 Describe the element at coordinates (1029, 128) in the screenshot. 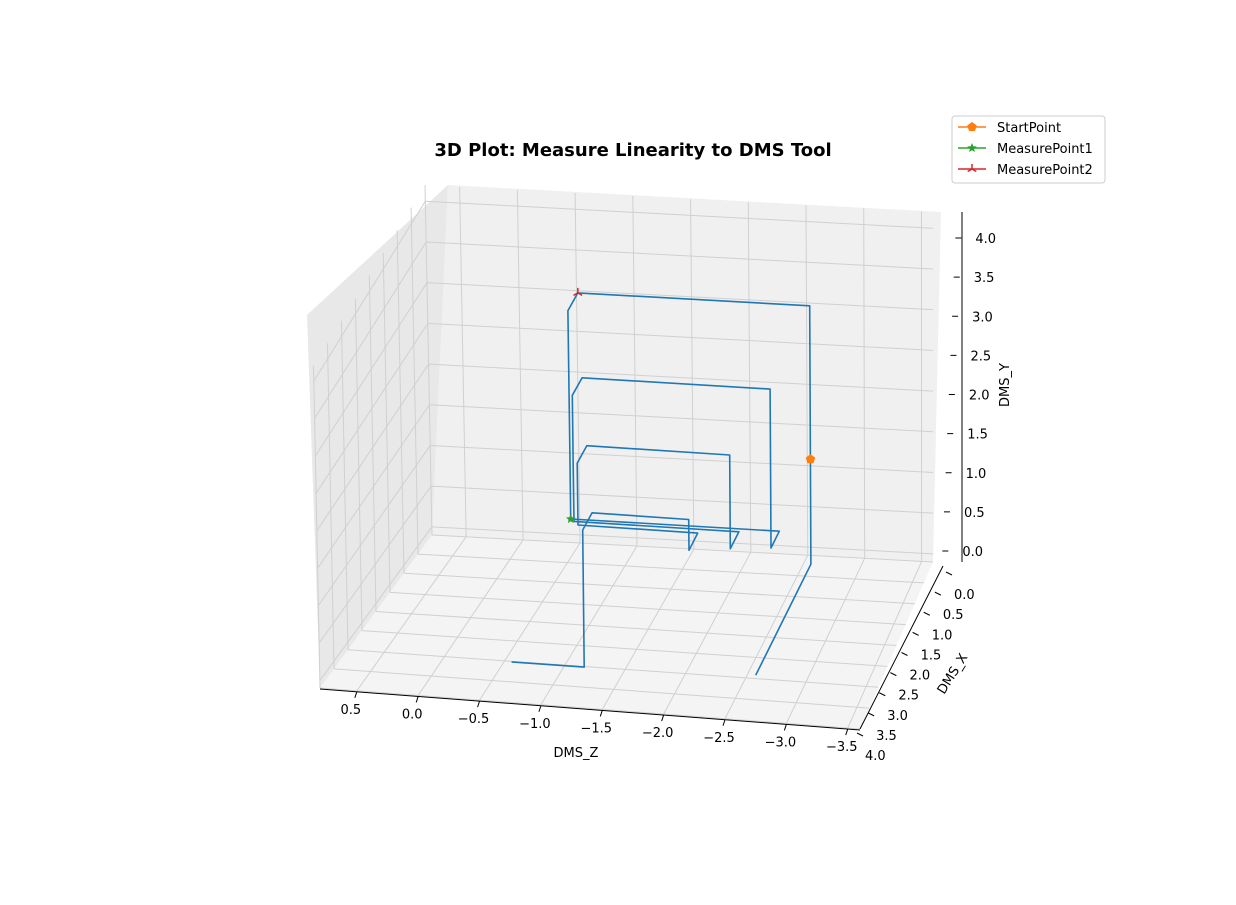

I see `legend-label: StartPoint` at that location.